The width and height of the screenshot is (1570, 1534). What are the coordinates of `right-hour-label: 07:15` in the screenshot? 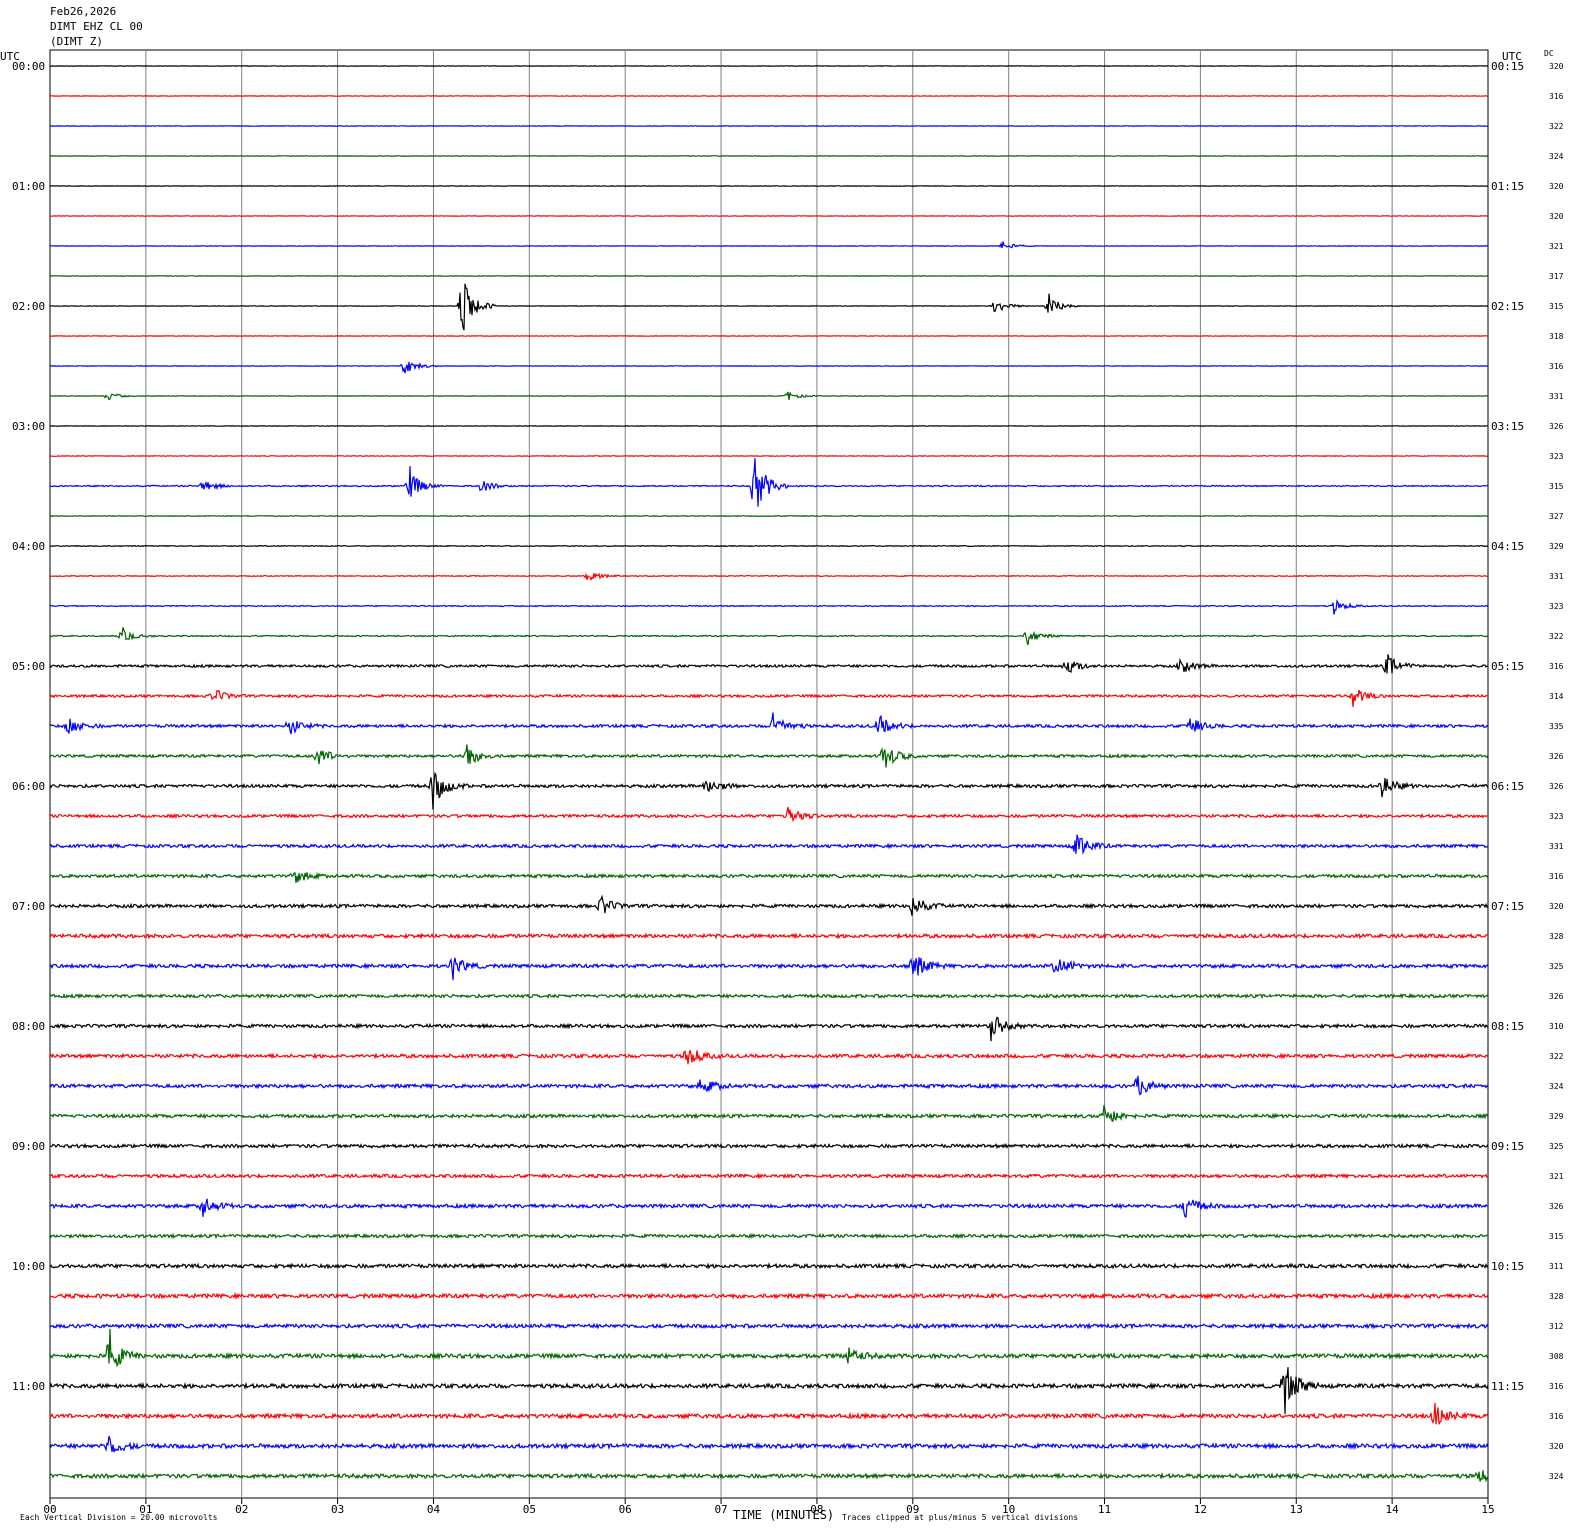 It's located at (1507, 906).